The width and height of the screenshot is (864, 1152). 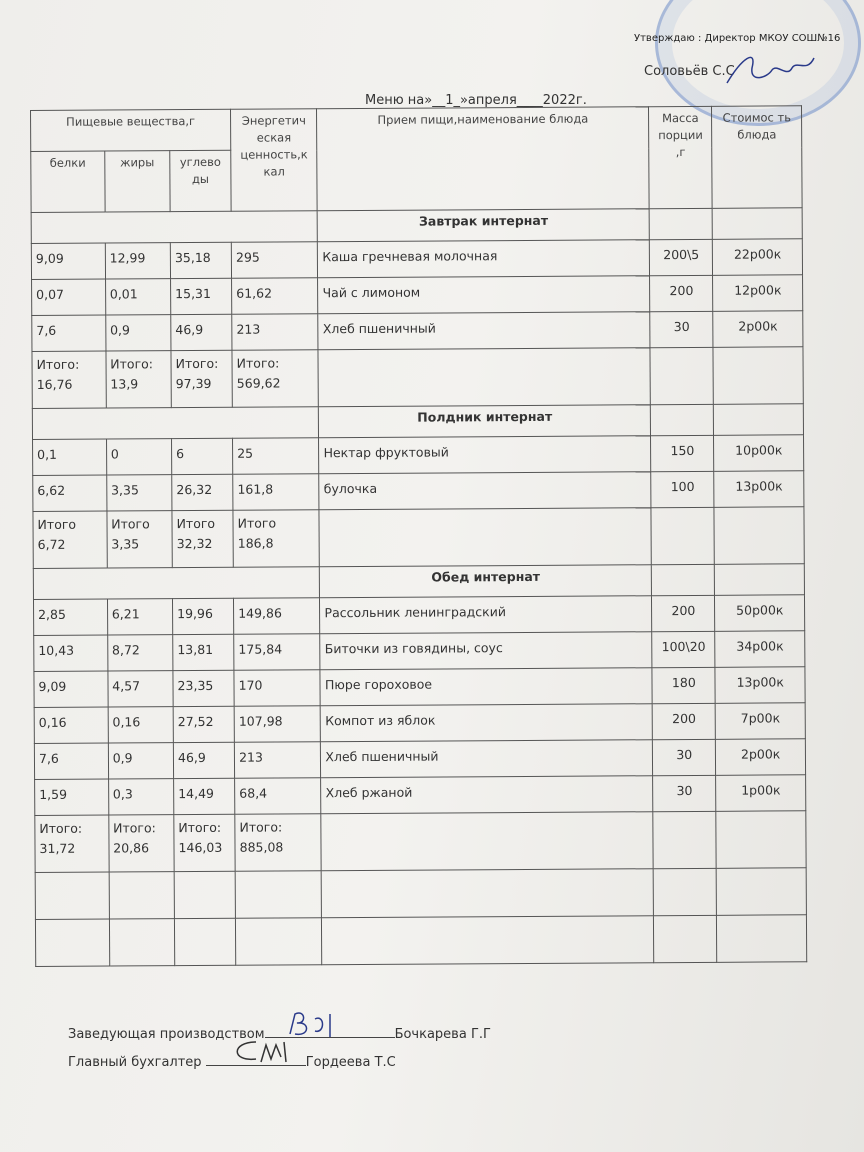 I want to click on empty-row, so click(x=421, y=940).